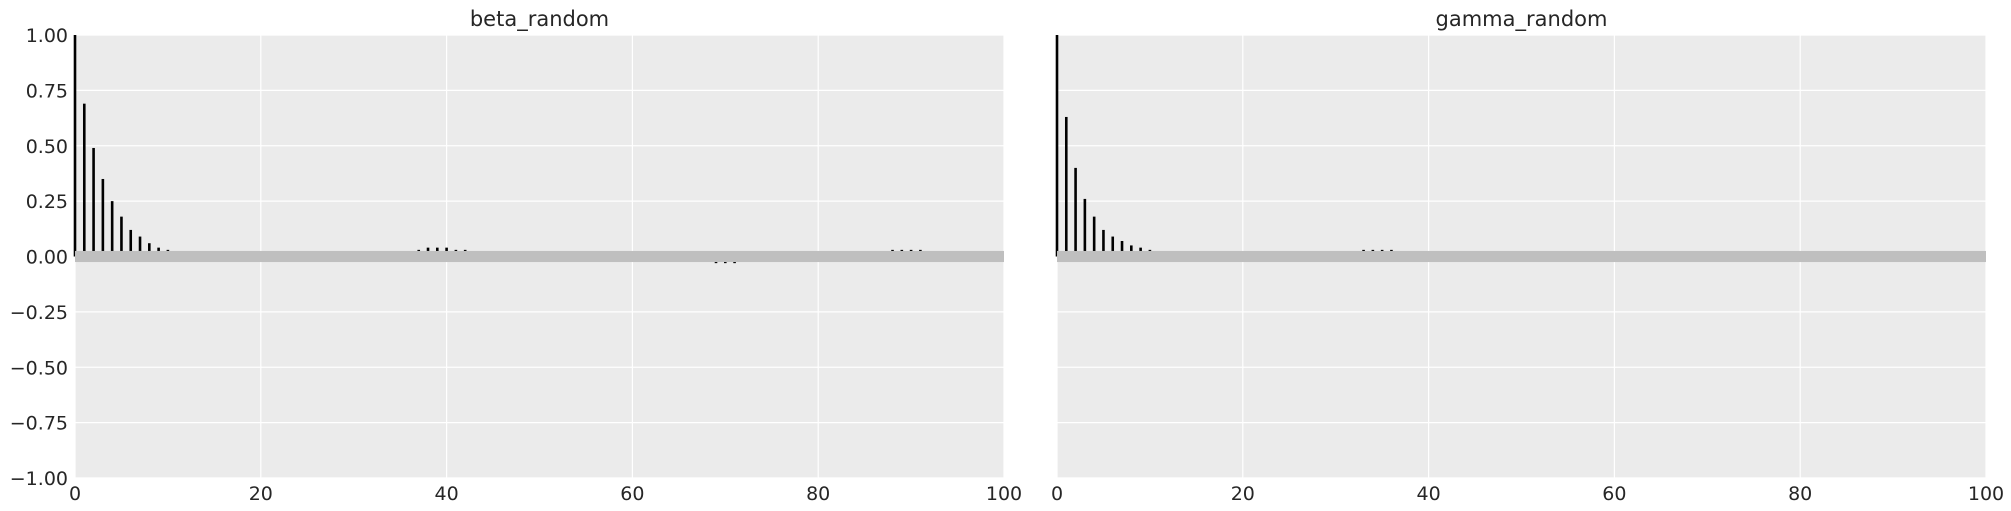  I want to click on y-tick-label: −0.50, so click(39, 368).